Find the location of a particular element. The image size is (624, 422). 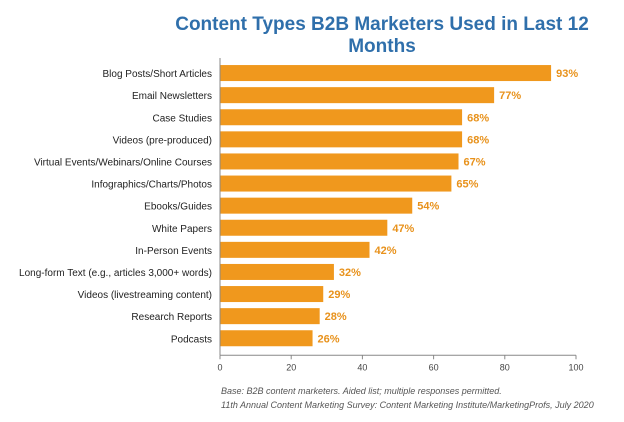

value-label: 47% is located at coordinates (403, 229).